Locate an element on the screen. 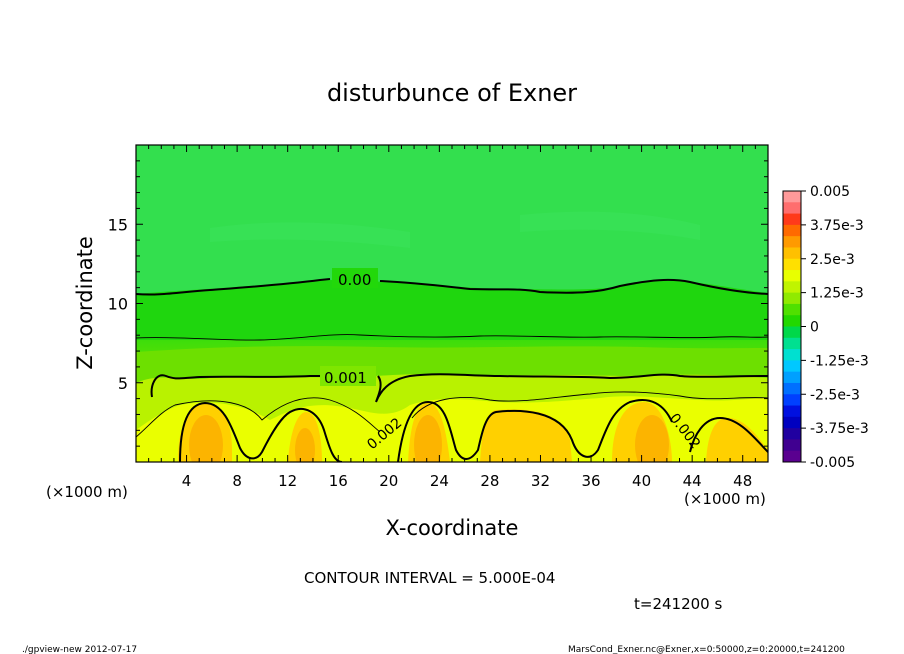 This screenshot has width=904, height=654. y-axis-label: Z-coordinate is located at coordinates (85, 303).